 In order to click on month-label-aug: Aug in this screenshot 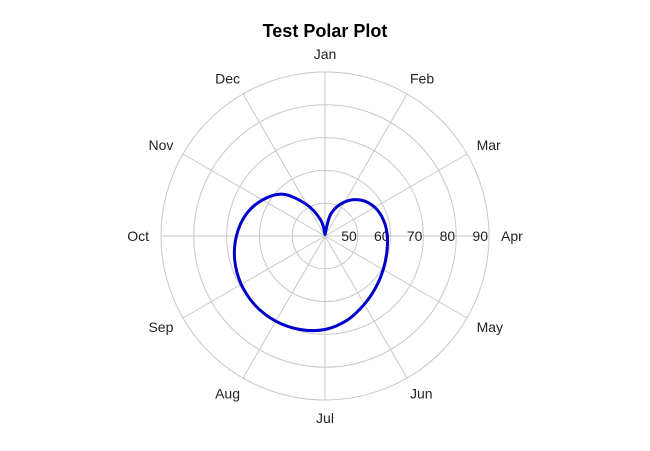, I will do `click(227, 394)`.